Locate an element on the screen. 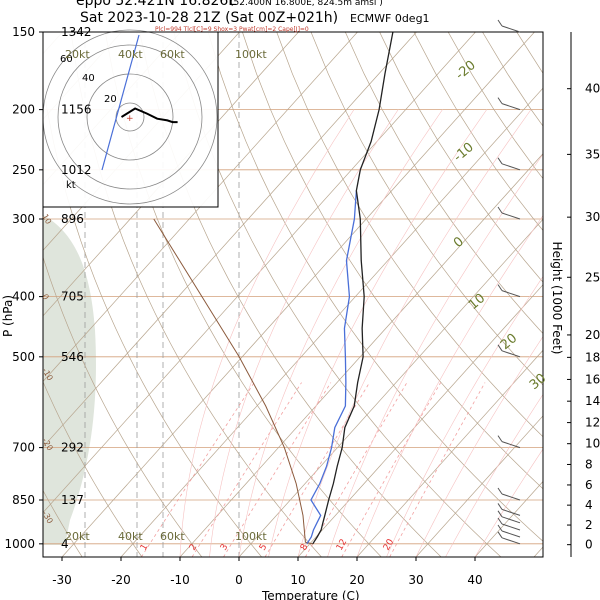  x-tick-label: -20 is located at coordinates (121, 580).